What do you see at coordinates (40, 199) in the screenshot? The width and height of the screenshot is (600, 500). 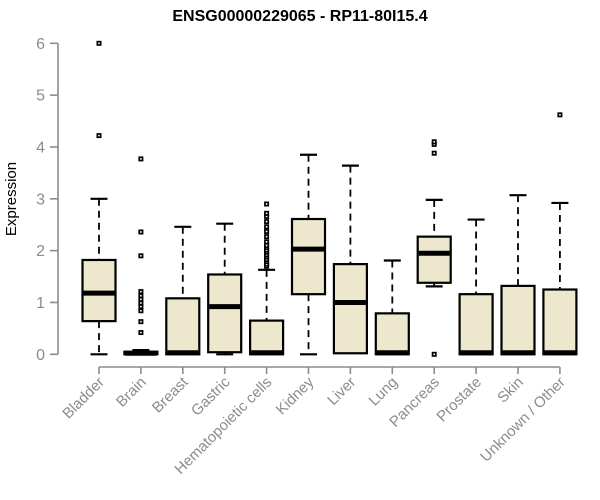 I see `y-tick-label: 3` at bounding box center [40, 199].